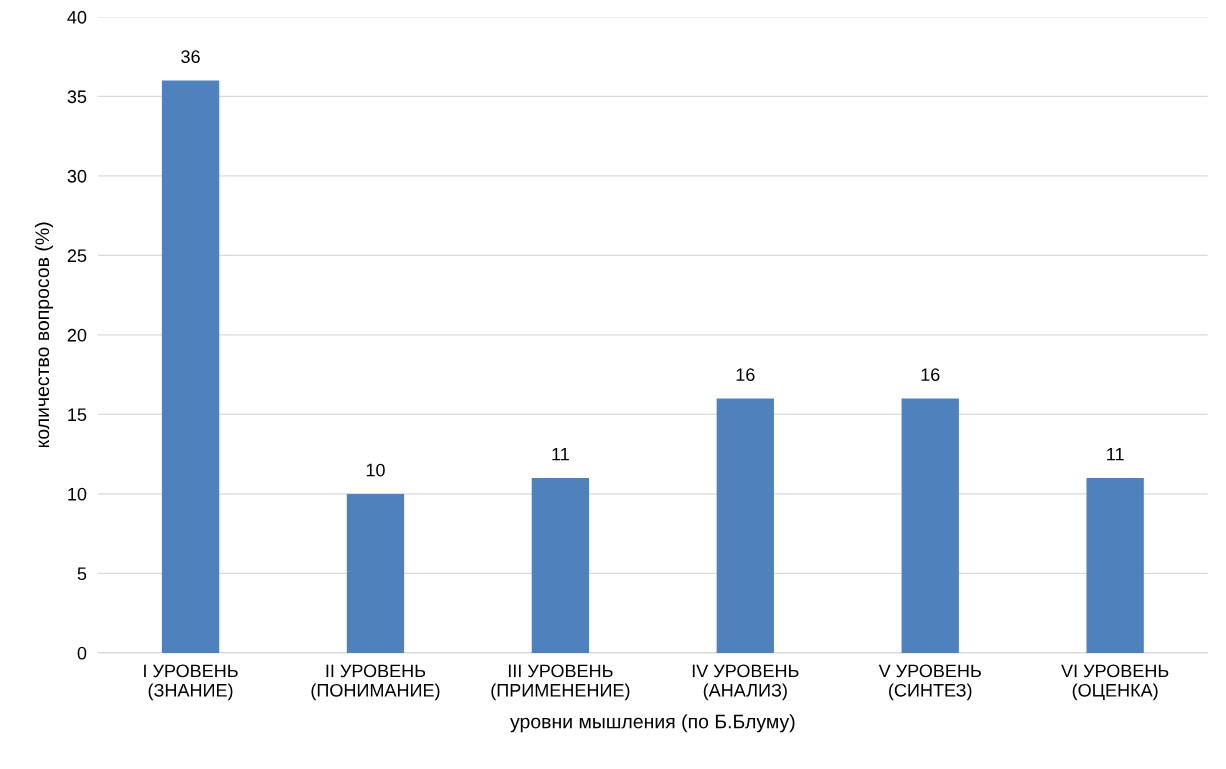 This screenshot has width=1226, height=769. Describe the element at coordinates (191, 682) in the screenshot. I see `x-tick-label: I УРОВЕНЬ (ЗНАНИЕ)` at that location.